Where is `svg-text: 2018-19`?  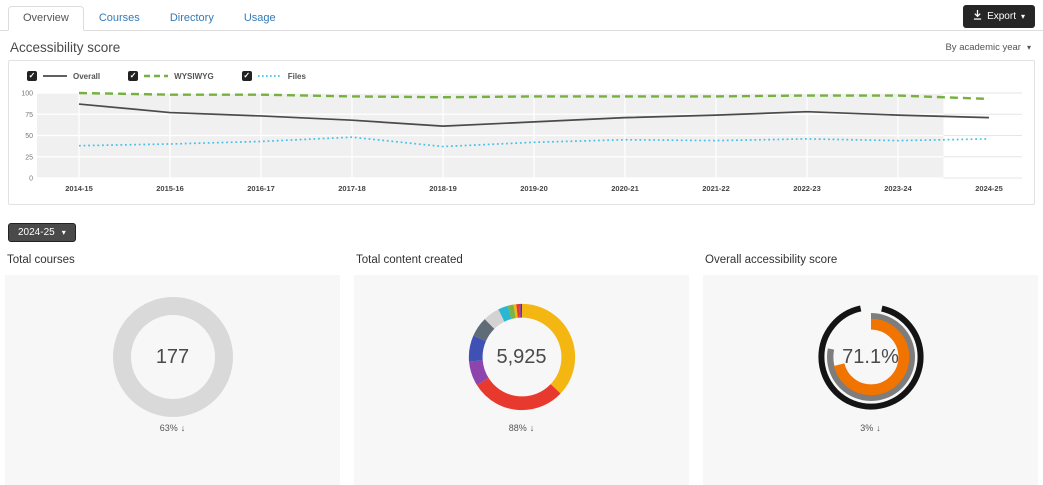
svg-text: 2018-19 is located at coordinates (443, 188).